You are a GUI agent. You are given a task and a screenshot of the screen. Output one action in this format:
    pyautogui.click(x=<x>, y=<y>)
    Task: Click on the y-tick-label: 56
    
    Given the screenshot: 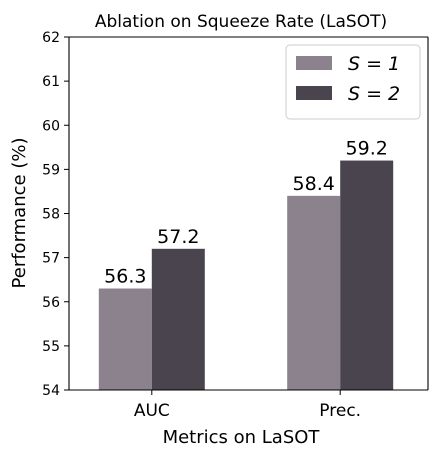 What is the action you would take?
    pyautogui.click(x=51, y=303)
    